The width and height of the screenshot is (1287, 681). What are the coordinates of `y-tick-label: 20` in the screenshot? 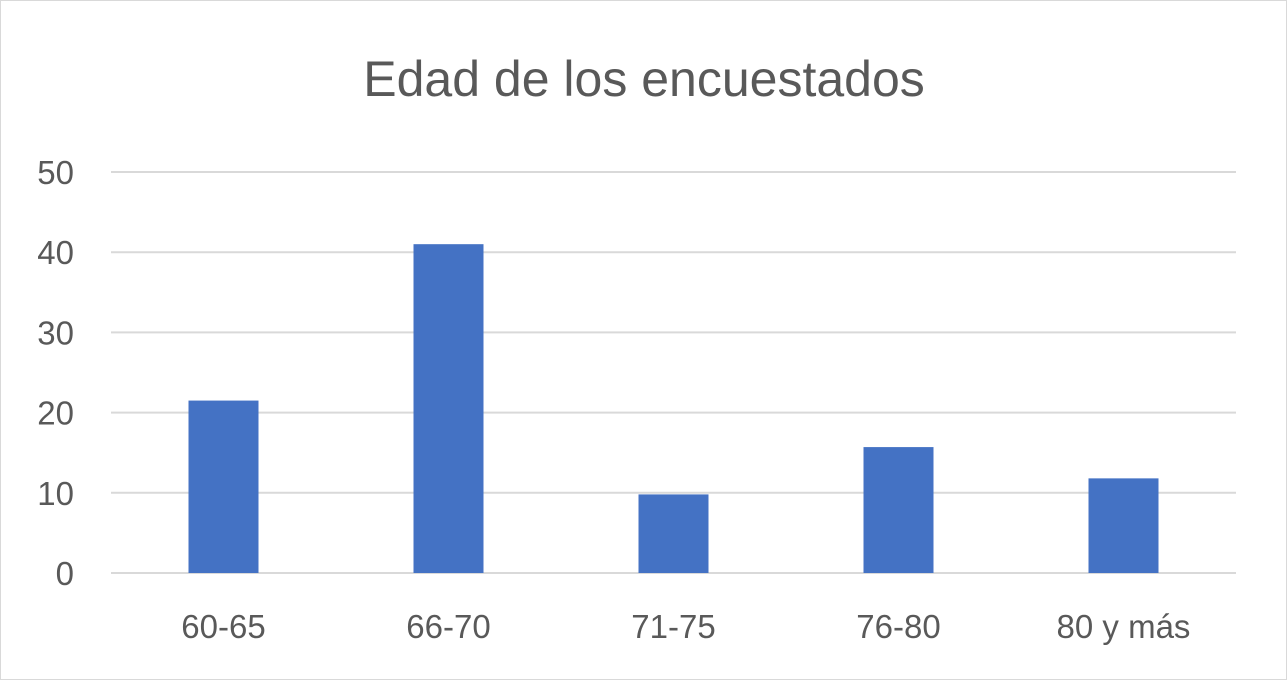 It's located at (55, 413).